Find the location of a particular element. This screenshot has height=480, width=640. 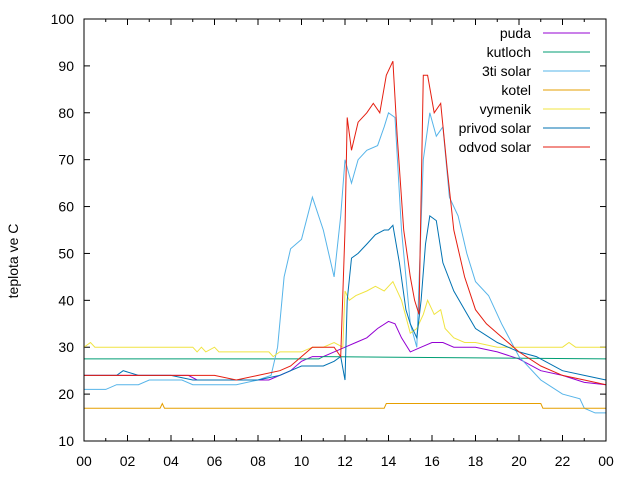

x-tick-label: 10 is located at coordinates (302, 461).